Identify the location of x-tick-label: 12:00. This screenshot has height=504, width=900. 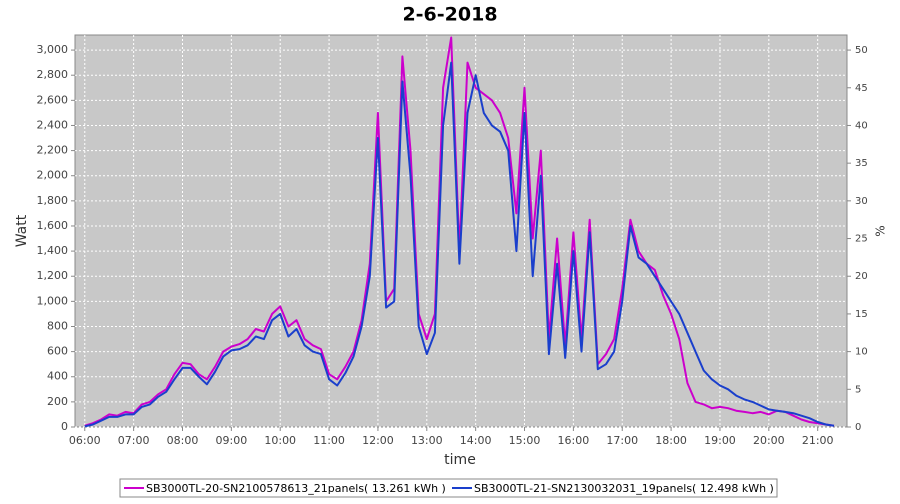
(378, 440).